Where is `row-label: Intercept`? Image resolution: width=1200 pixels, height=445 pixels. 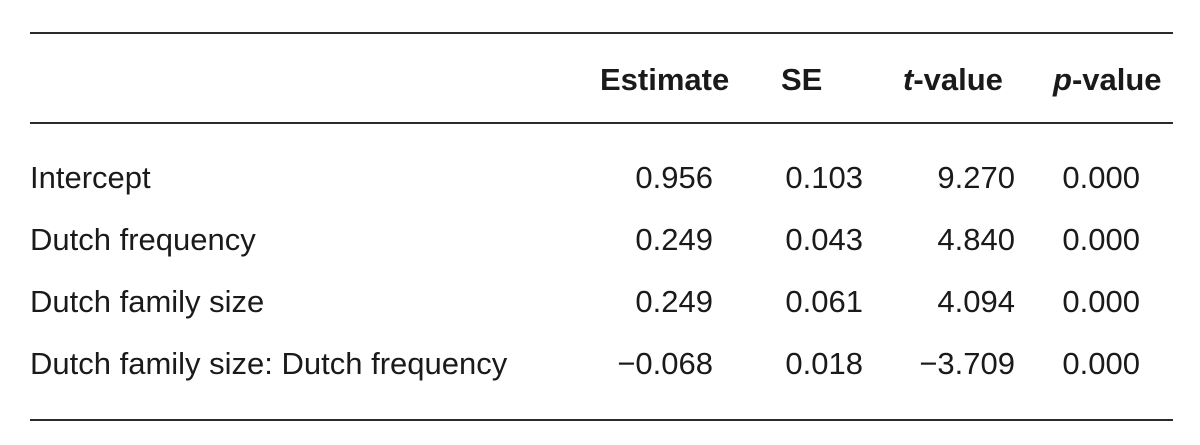 row-label: Intercept is located at coordinates (90, 177).